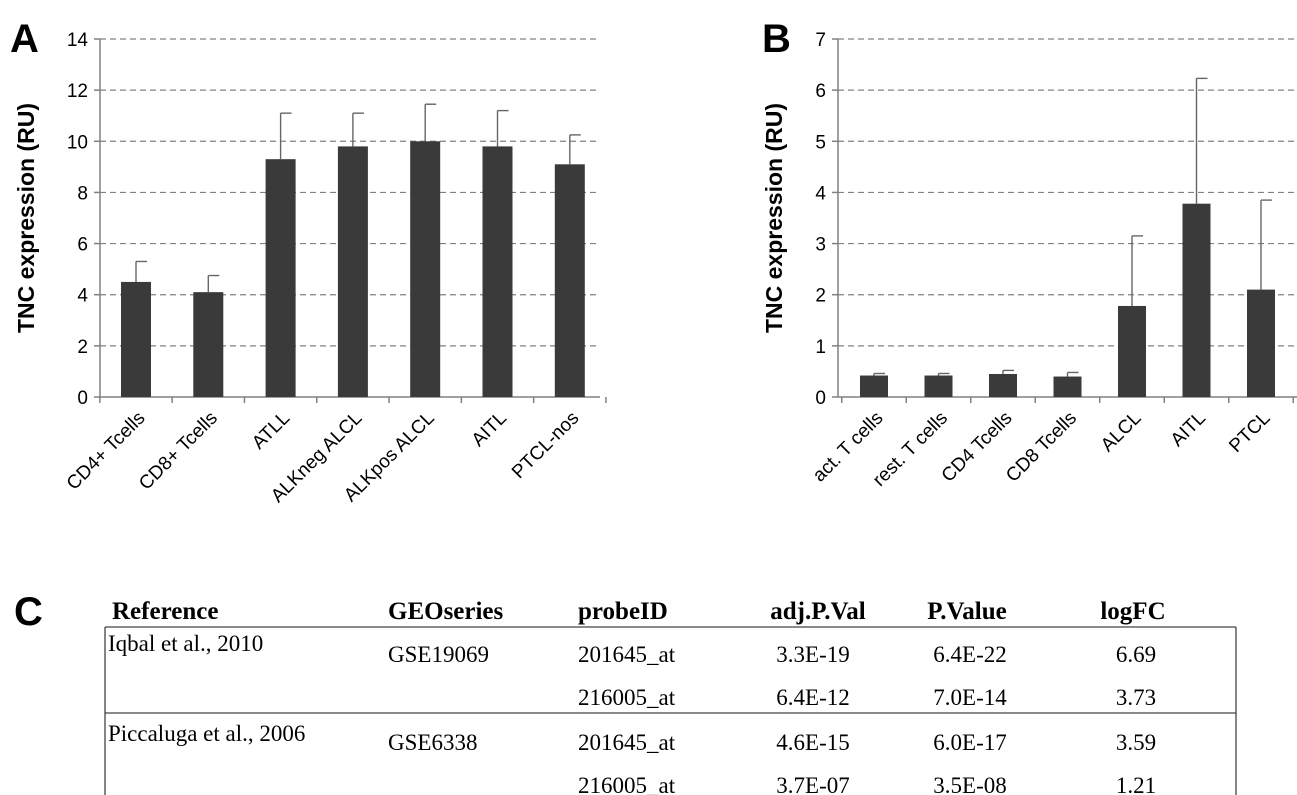 The image size is (1297, 795). What do you see at coordinates (820, 347) in the screenshot?
I see `y-tick-label: 1` at bounding box center [820, 347].